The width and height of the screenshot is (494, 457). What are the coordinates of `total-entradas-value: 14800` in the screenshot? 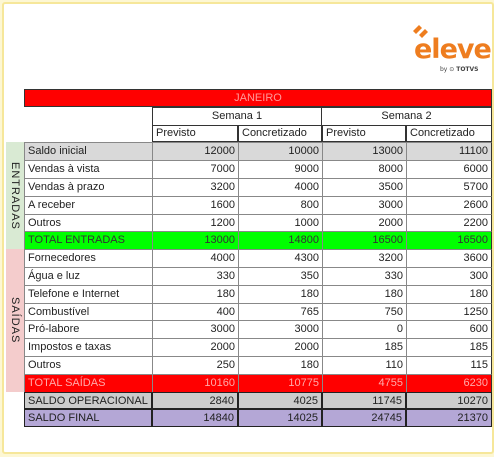 It's located at (280, 240).